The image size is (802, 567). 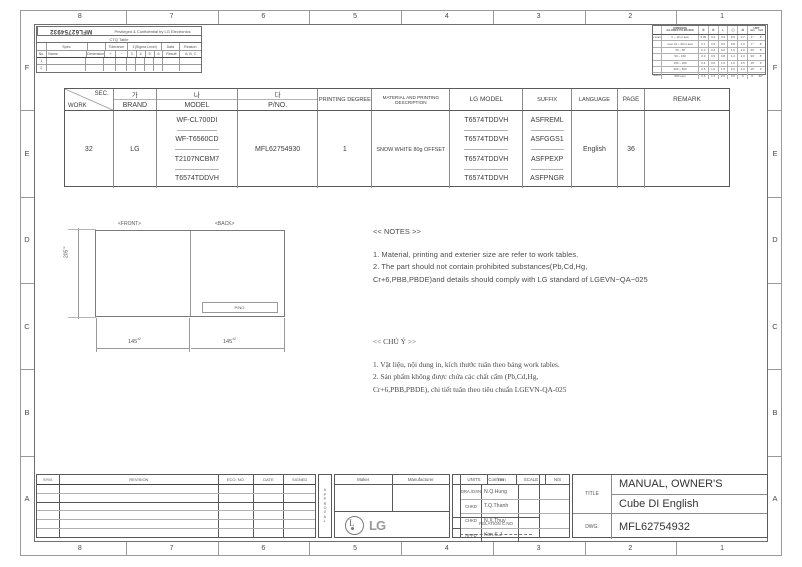 I want to click on tolerance-unit-value: 15', so click(x=752, y=62).